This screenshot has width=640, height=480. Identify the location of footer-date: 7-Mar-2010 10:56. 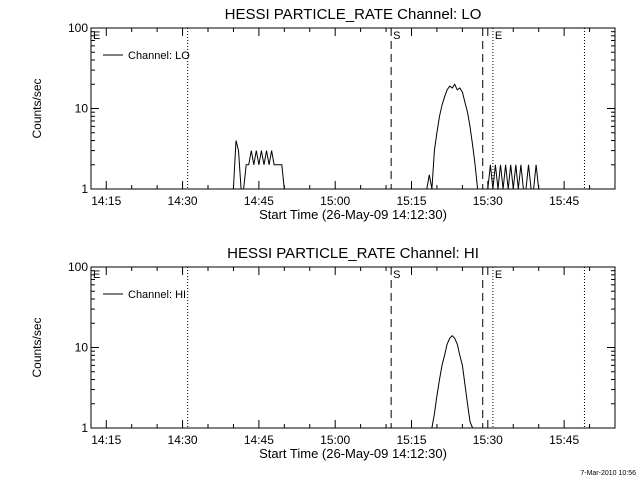
(608, 473).